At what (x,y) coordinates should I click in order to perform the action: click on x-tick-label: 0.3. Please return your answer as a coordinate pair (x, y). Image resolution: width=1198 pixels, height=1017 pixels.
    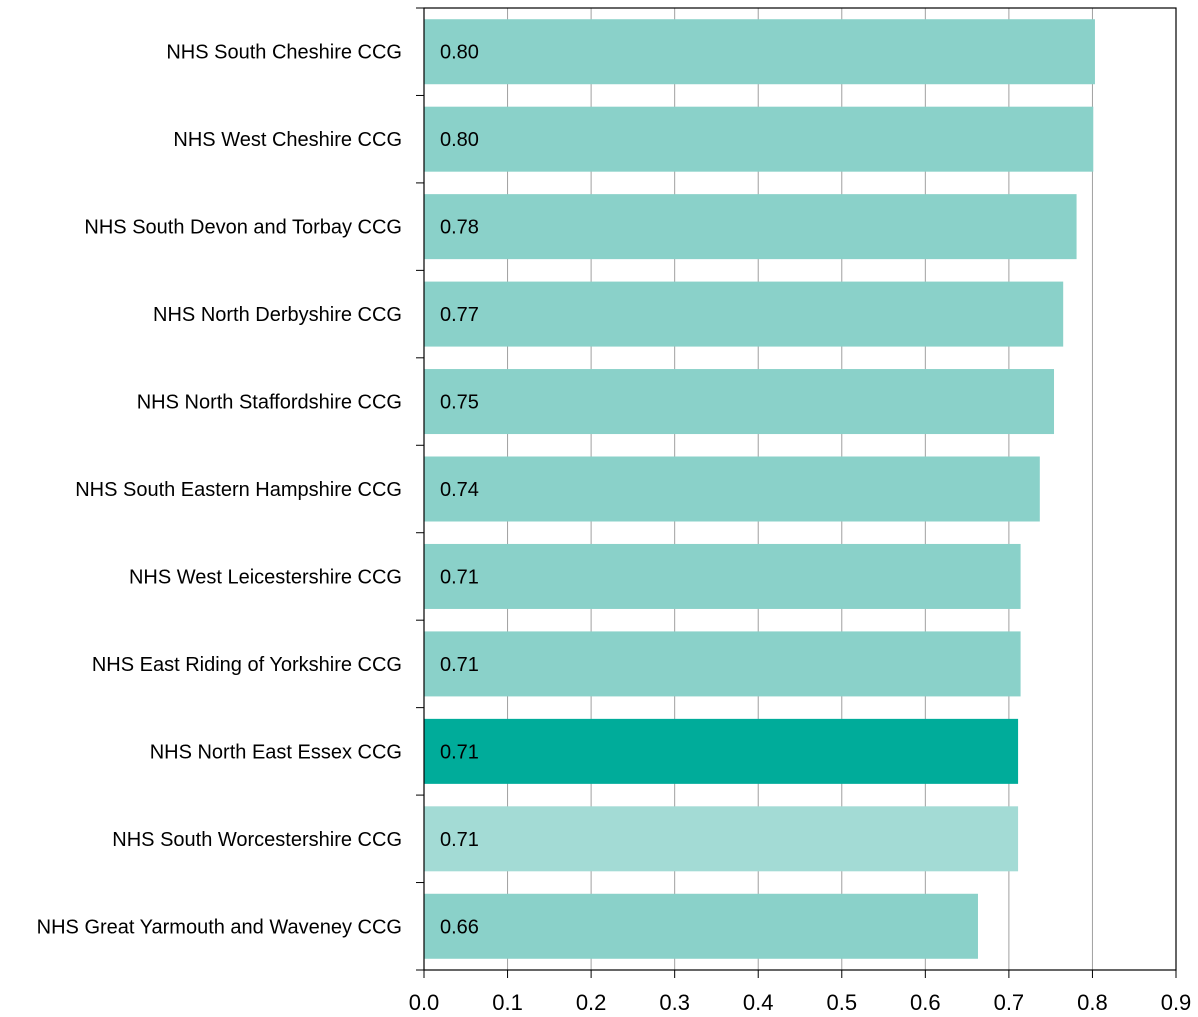
    Looking at the image, I should click on (674, 1002).